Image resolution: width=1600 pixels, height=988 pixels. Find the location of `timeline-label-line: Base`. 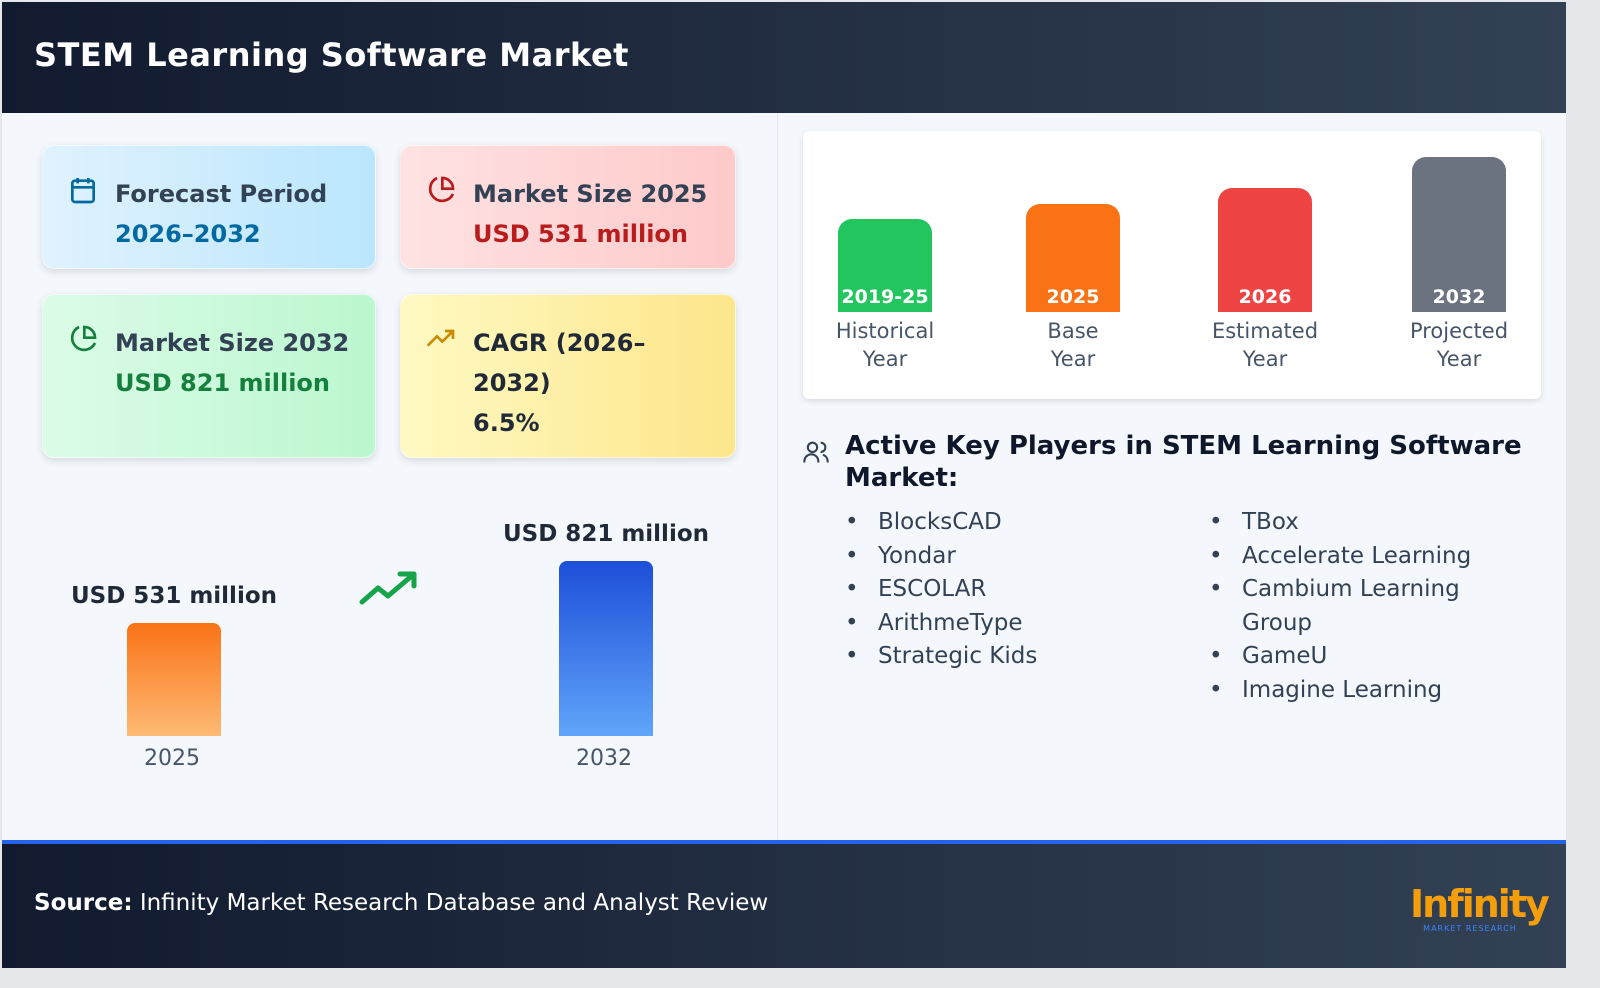

timeline-label-line: Base is located at coordinates (1073, 331).